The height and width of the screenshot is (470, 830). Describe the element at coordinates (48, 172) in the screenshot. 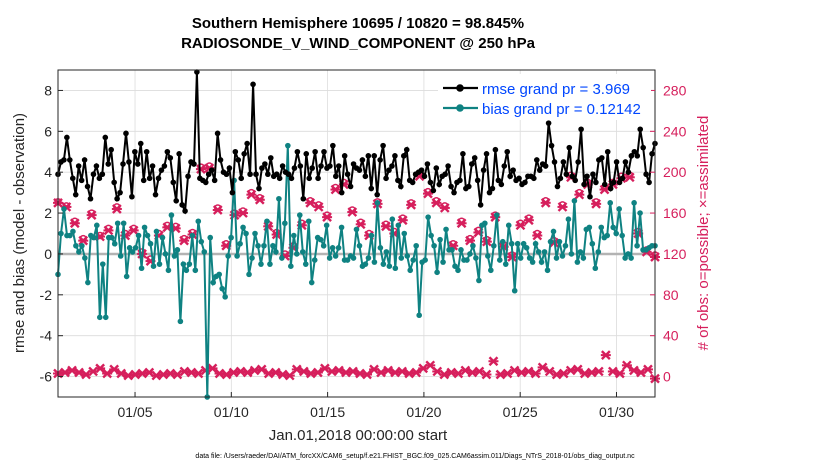

I see `left-y-tick-label-5: 4` at that location.